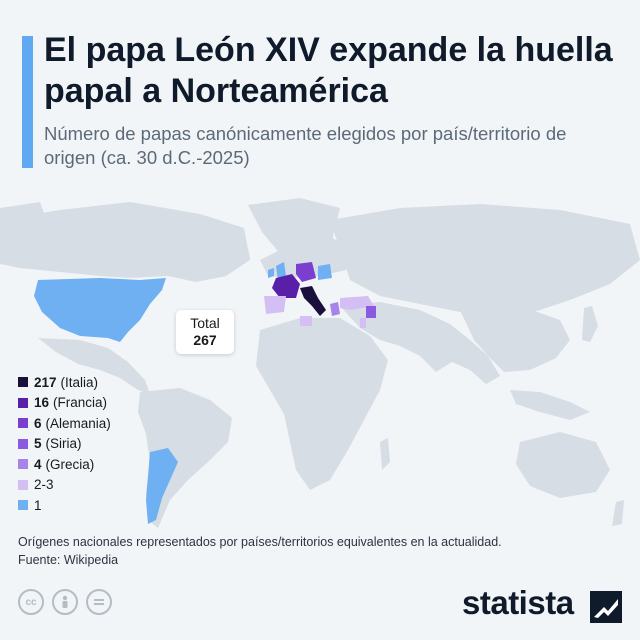 This screenshot has height=640, width=640. I want to click on no-derivatives-icon, so click(99, 602).